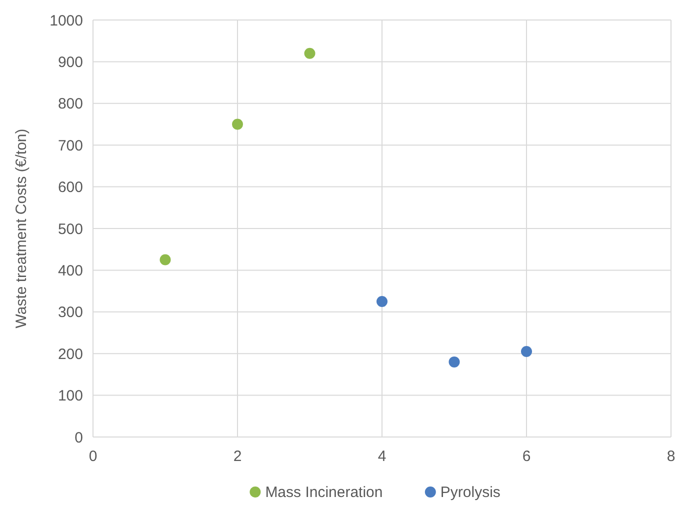 The image size is (675, 509). I want to click on y-tick-label: 100, so click(70, 396).